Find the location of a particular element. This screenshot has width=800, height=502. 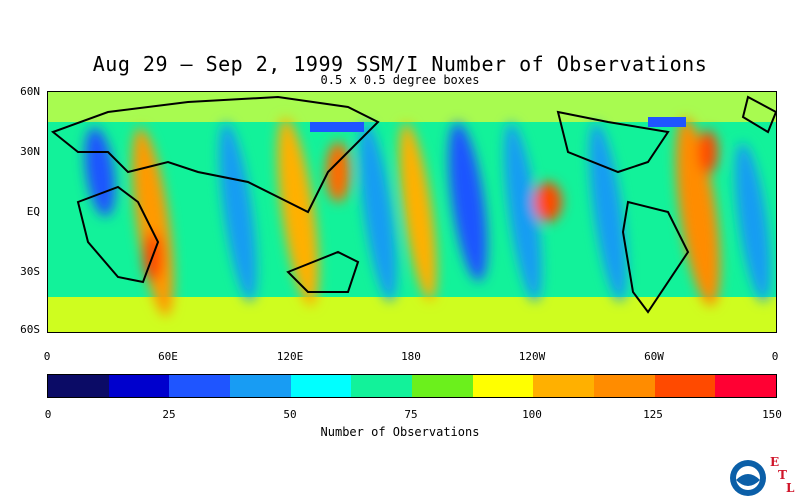

colorbar-tick-50: 50 is located at coordinates (290, 414).